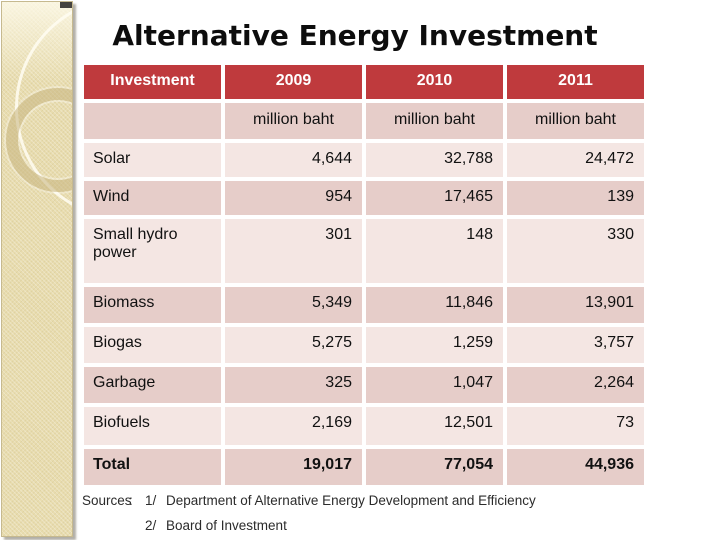 This screenshot has width=720, height=540. Describe the element at coordinates (434, 385) in the screenshot. I see `value-cell: 1,047` at that location.